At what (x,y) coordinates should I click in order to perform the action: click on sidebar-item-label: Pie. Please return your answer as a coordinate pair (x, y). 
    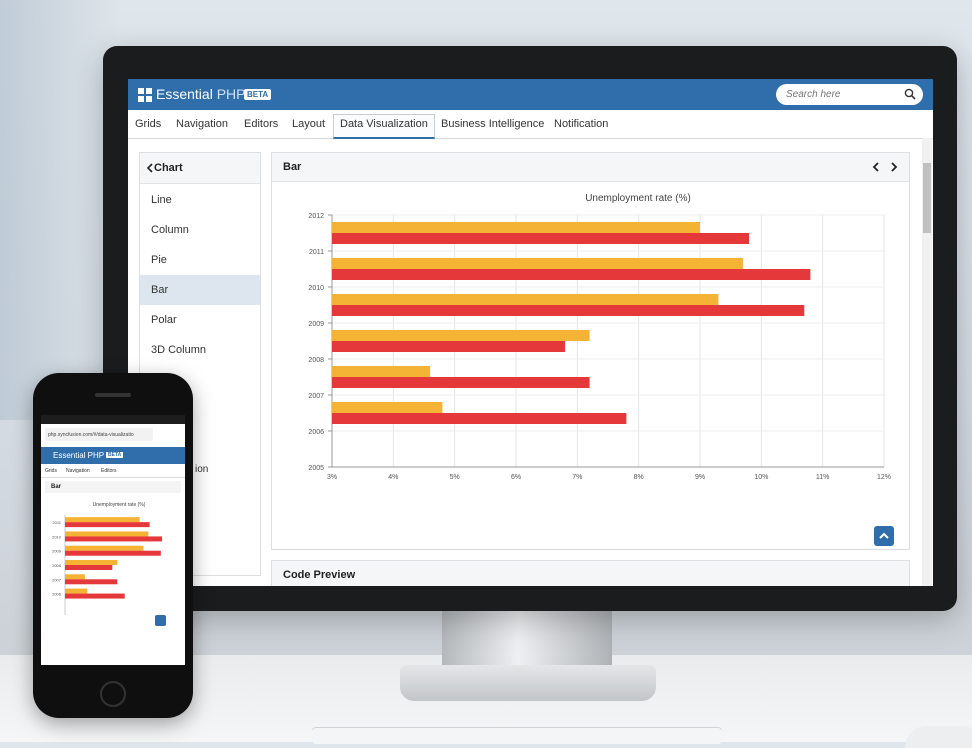
    Looking at the image, I should click on (159, 260).